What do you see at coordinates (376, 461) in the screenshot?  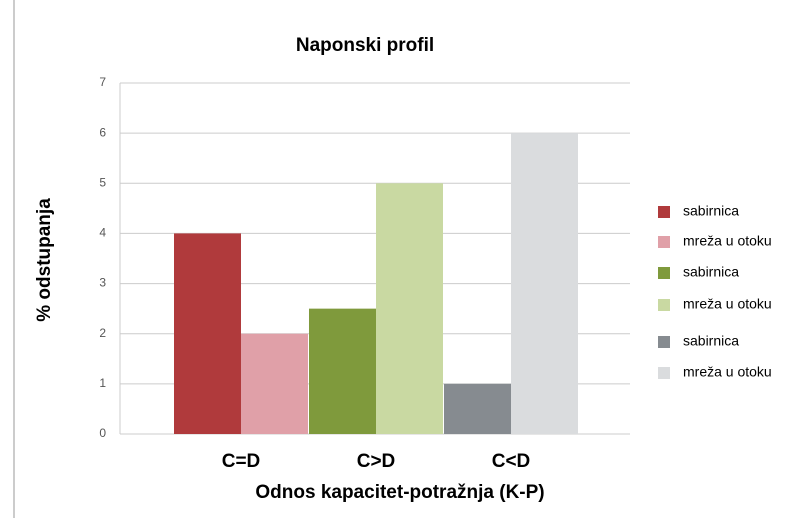 I see `x-tick-label: C>D` at bounding box center [376, 461].